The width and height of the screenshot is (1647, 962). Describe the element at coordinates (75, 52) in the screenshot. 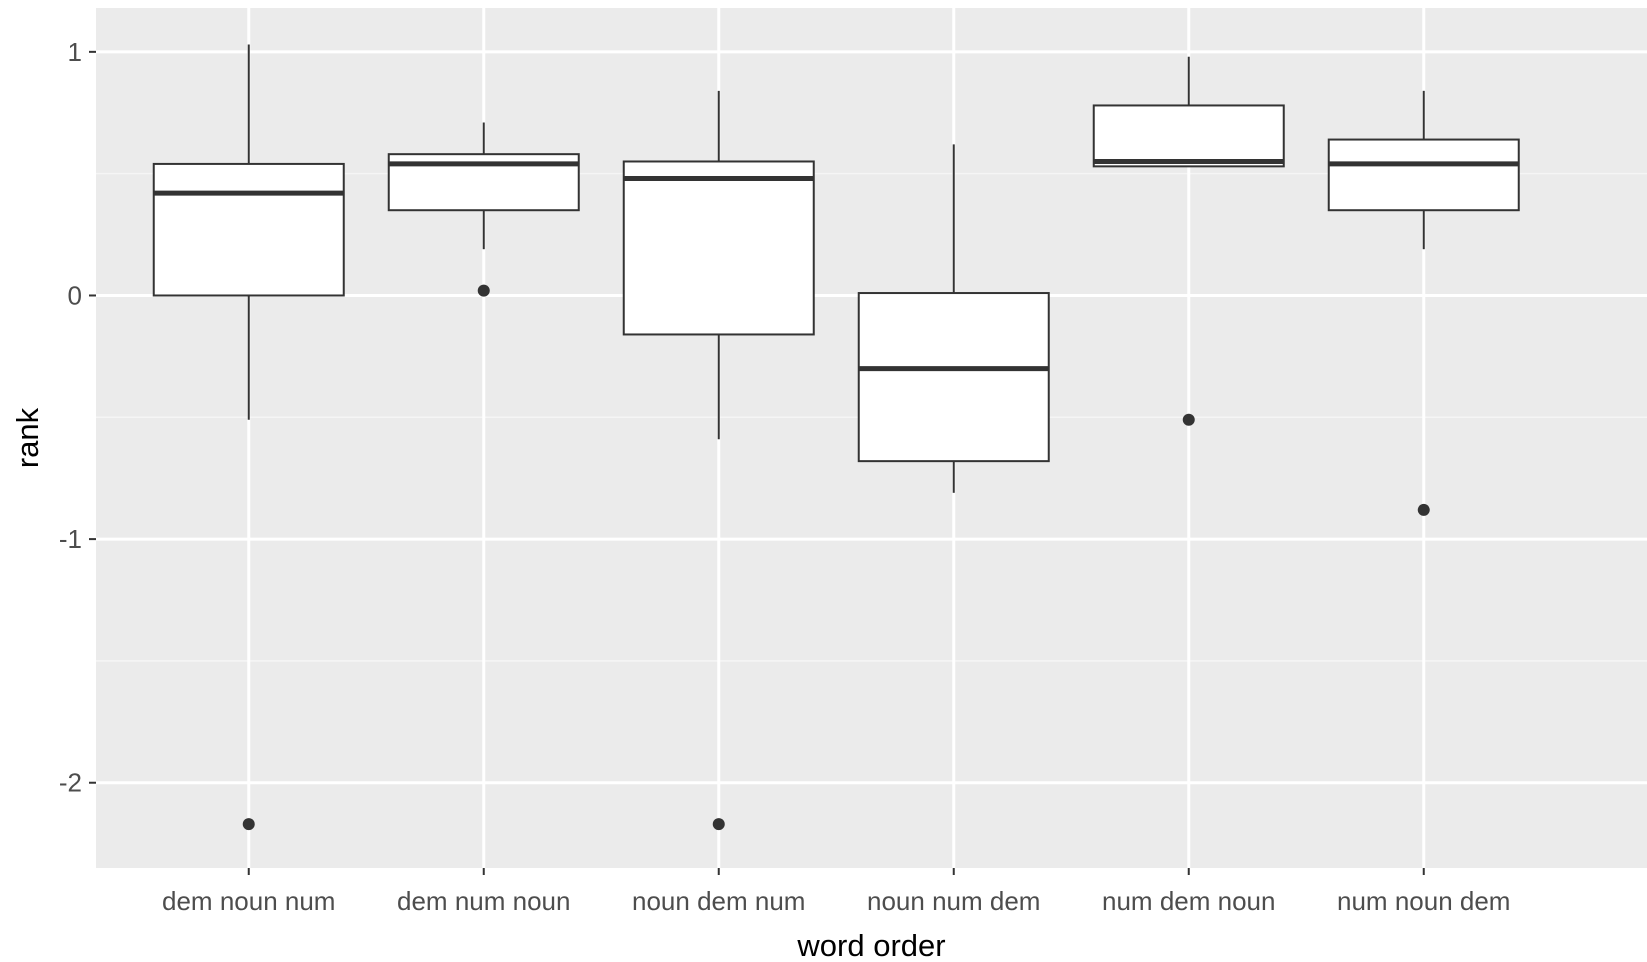

I see `y-tick-label: 1` at that location.